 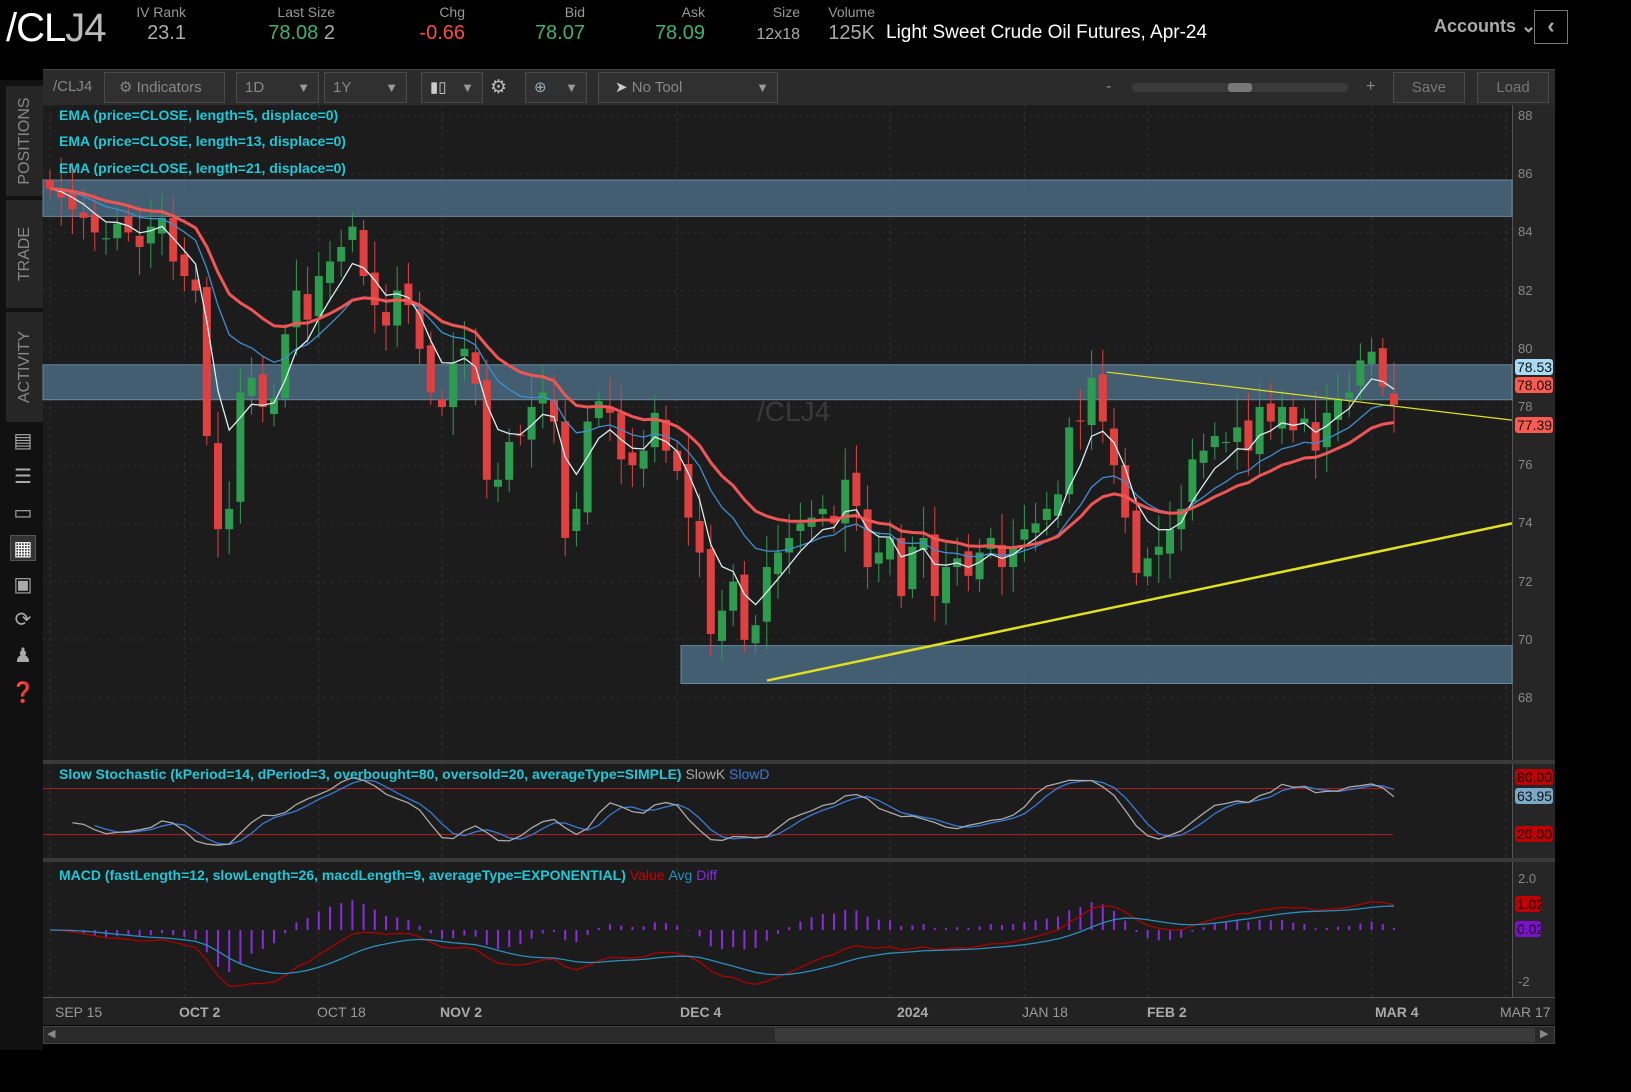 What do you see at coordinates (169, 87) in the screenshot?
I see `indicators-label: Indicators` at bounding box center [169, 87].